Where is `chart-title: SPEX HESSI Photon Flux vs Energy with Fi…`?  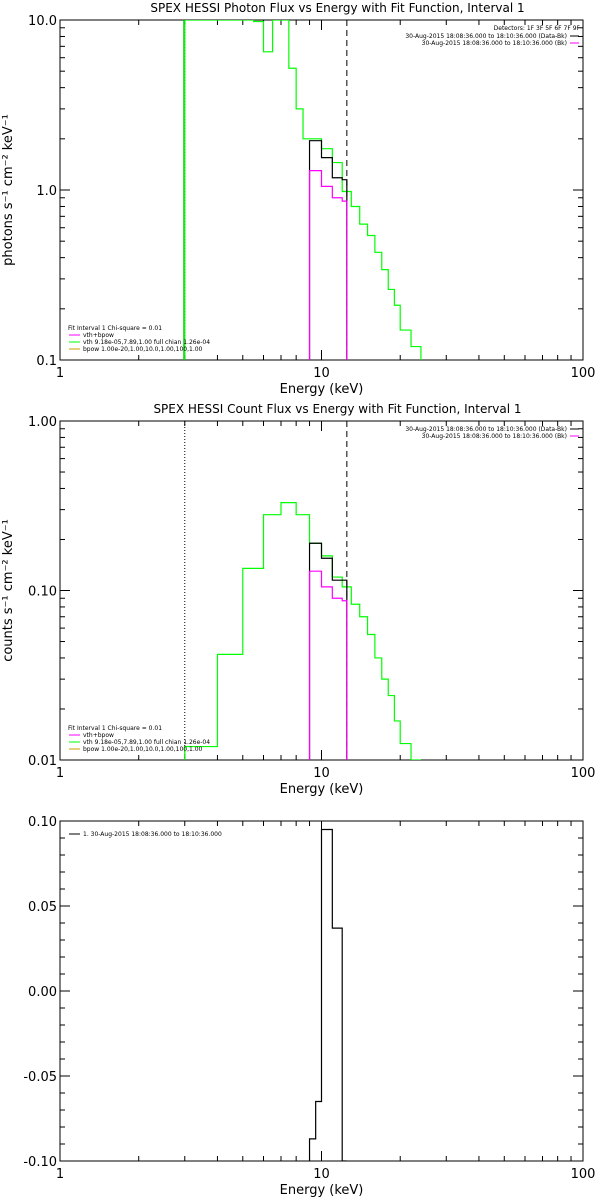 chart-title: SPEX HESSI Photon Flux vs Energy with Fi… is located at coordinates (337, 8).